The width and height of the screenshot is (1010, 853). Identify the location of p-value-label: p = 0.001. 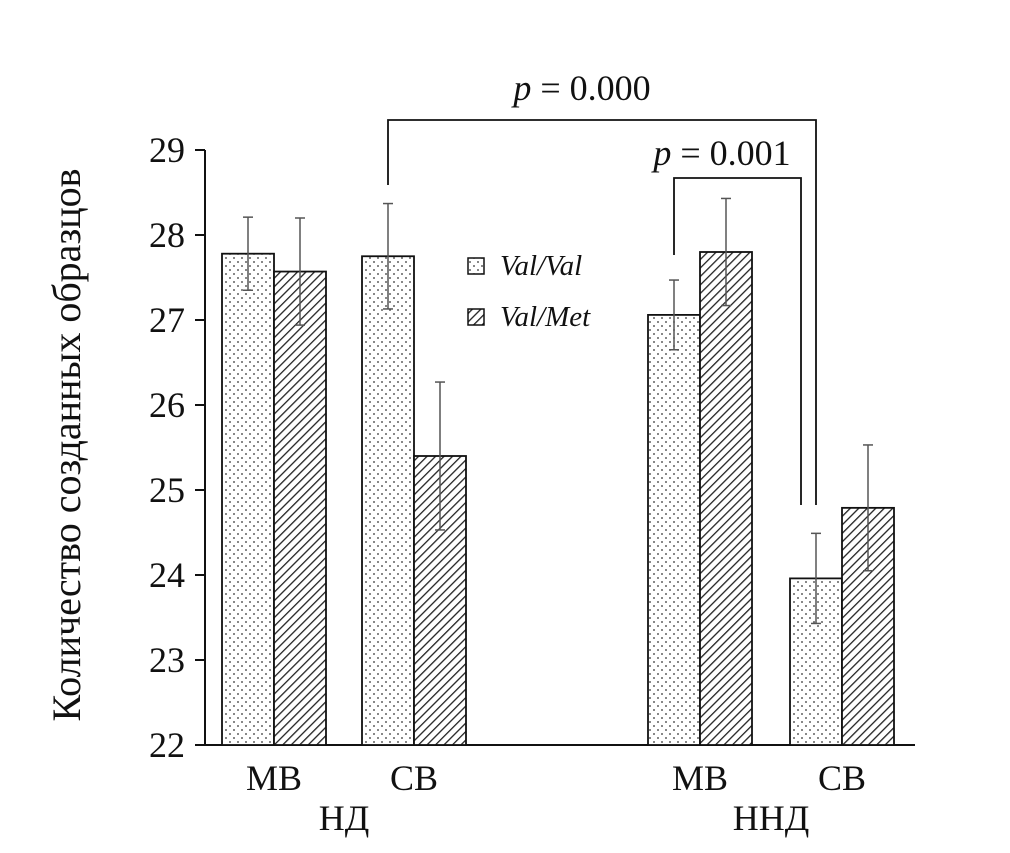
(720, 153).